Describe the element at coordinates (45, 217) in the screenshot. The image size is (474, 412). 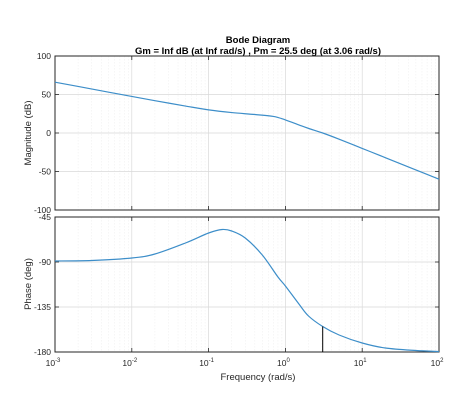
I see `phase-y-tick-label: -45` at that location.